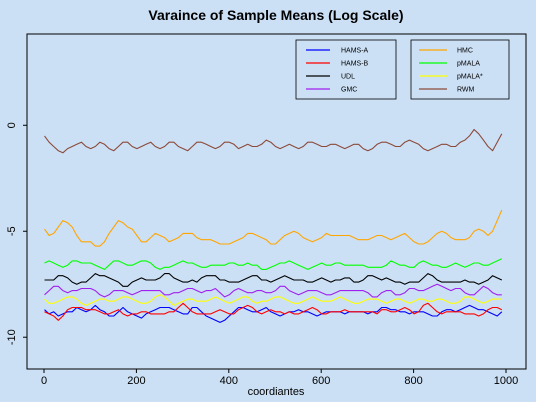  Describe the element at coordinates (273, 290) in the screenshot. I see `series-line-gmc` at that location.